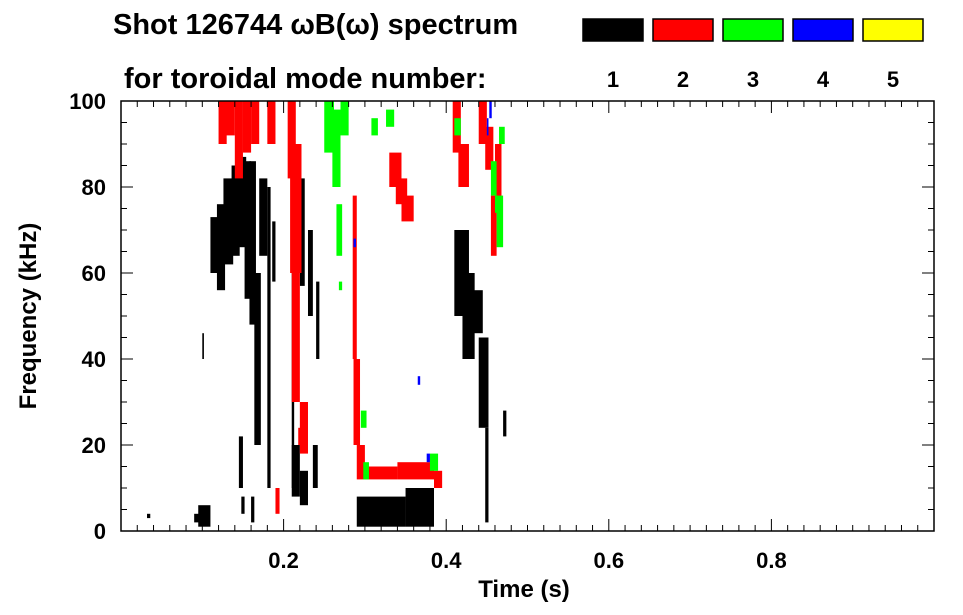  I want to click on y-tick-label: 40, so click(94, 359).